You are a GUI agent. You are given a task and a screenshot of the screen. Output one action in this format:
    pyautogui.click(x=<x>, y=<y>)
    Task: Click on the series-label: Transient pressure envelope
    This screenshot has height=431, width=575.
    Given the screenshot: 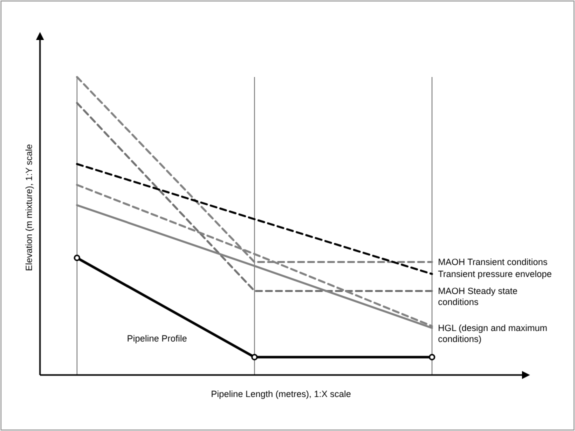 What is the action you would take?
    pyautogui.click(x=495, y=273)
    